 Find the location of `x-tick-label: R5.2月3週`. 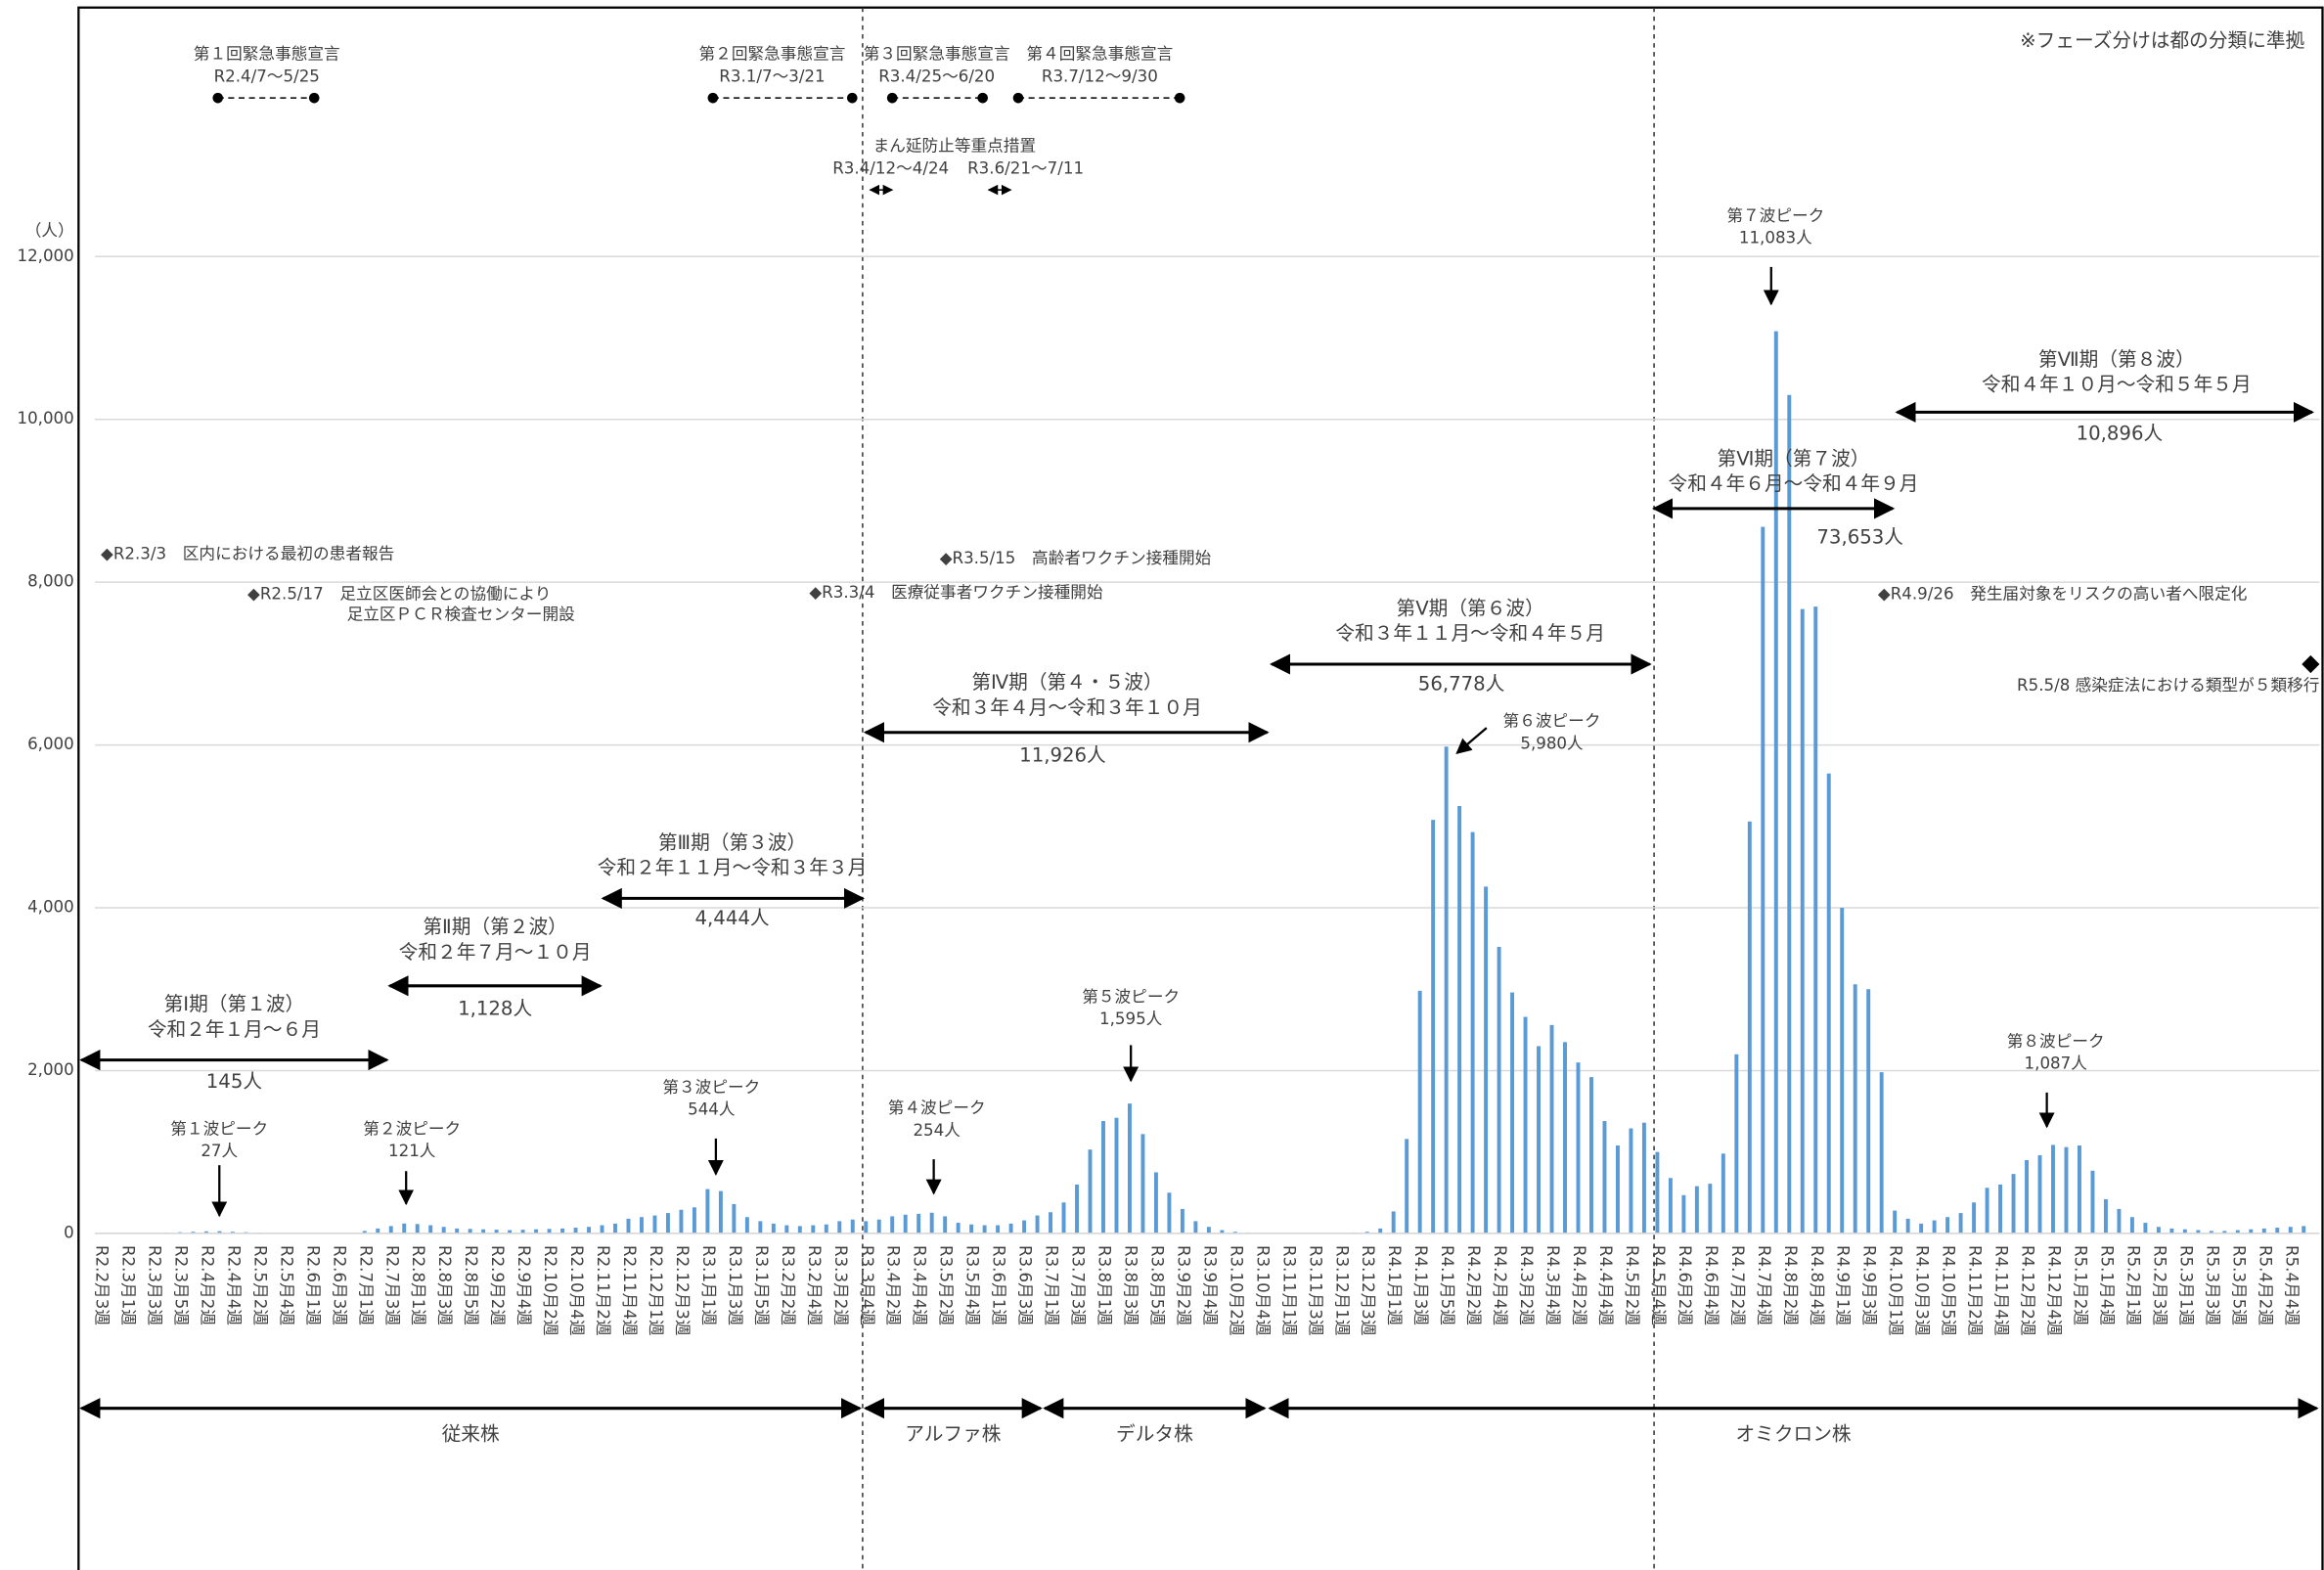

x-tick-label: R5.2月3週 is located at coordinates (2159, 1285).